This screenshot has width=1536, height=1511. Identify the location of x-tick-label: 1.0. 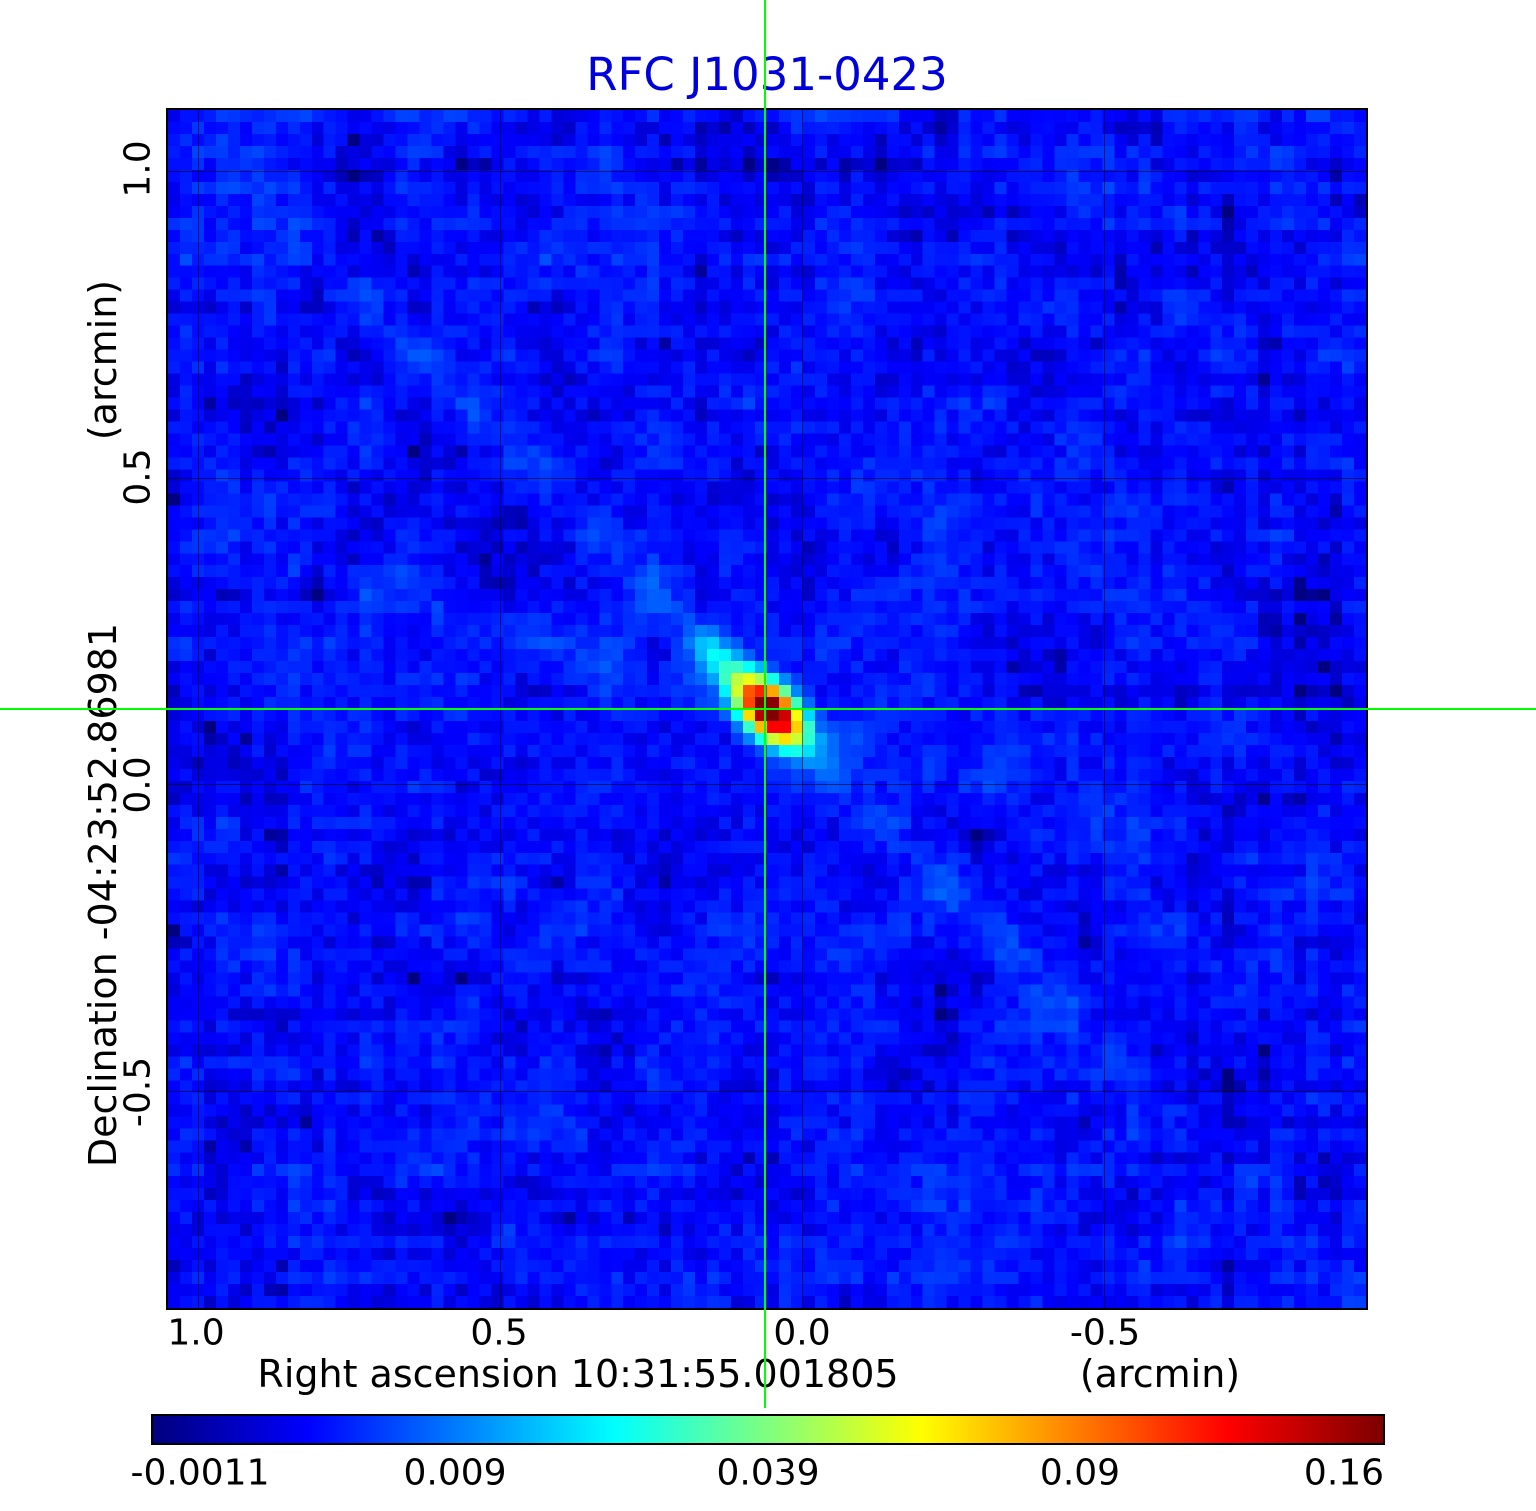
(196, 1333).